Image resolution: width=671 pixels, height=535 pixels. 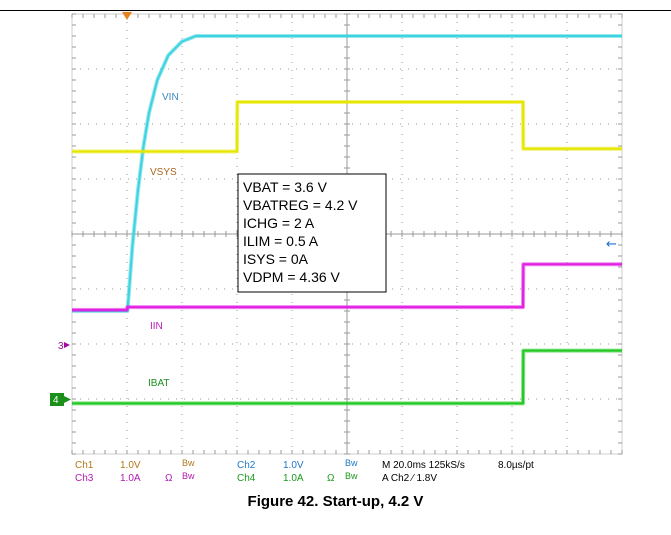 I want to click on annotation-line: VDPM = 4.36 V, so click(x=292, y=277).